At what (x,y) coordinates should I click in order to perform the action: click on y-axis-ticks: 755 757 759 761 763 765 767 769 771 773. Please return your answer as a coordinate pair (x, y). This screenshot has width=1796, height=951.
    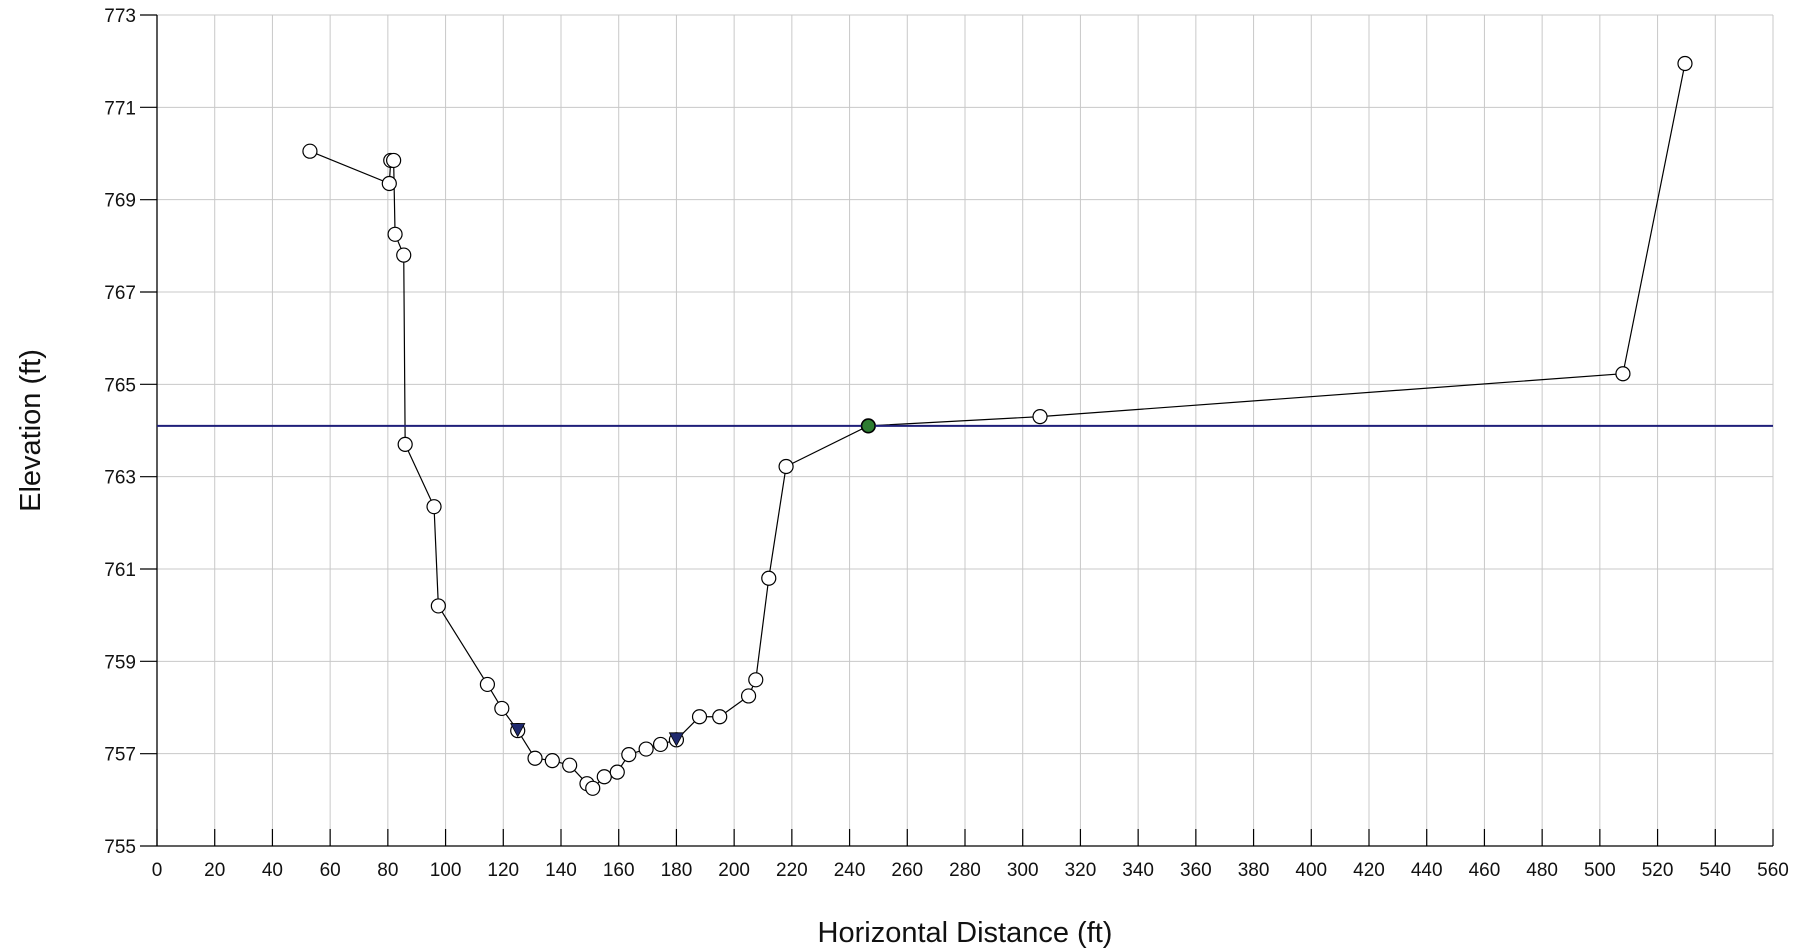
    Looking at the image, I should click on (130, 432).